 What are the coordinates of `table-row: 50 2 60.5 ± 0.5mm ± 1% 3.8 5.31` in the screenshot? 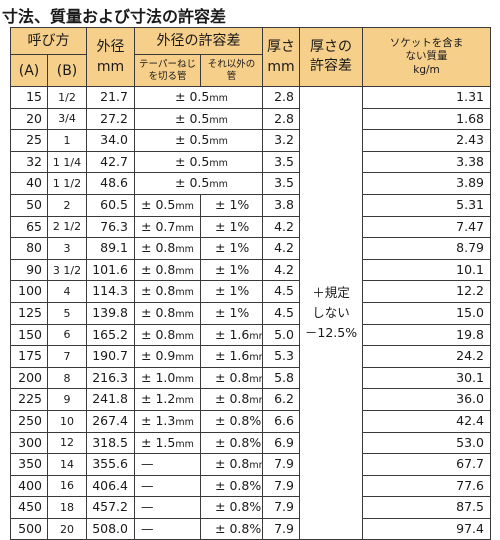 It's located at (250, 205).